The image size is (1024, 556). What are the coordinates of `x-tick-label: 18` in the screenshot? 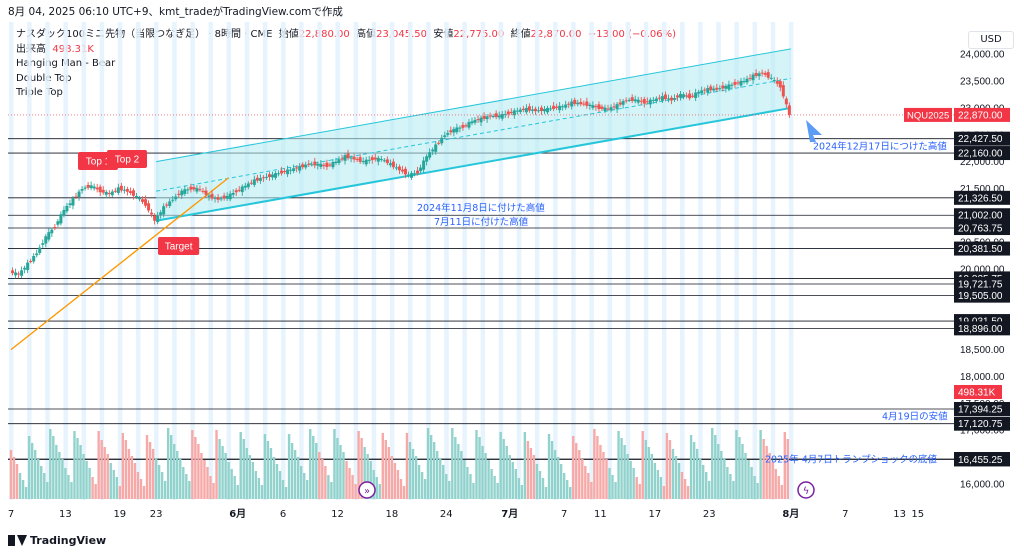 It's located at (391, 514).